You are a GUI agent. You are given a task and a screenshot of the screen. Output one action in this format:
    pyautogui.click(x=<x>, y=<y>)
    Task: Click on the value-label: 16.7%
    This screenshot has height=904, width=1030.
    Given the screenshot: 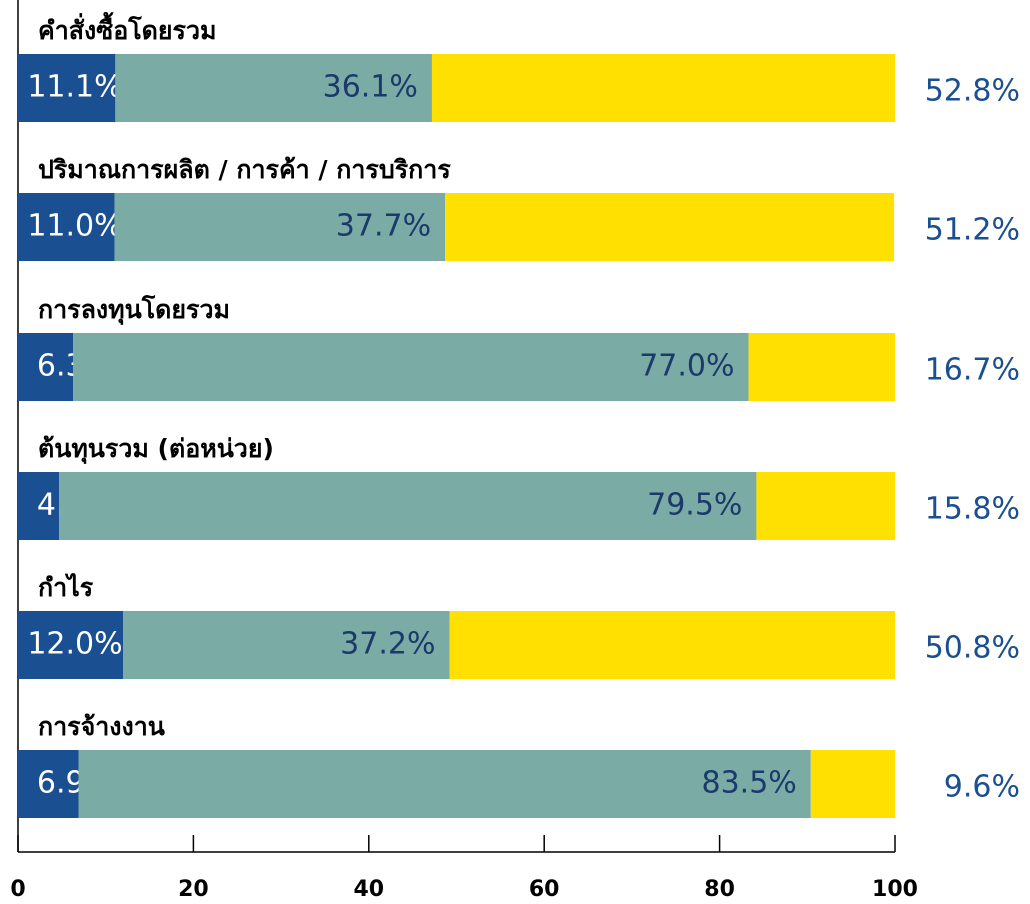 What is the action you would take?
    pyautogui.click(x=972, y=370)
    